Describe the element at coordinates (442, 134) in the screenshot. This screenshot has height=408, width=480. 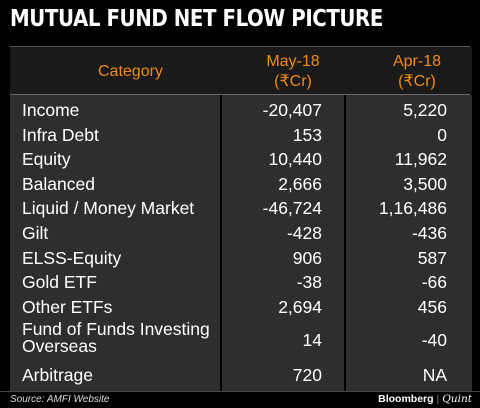
I see `row-apr-value: 0` at that location.